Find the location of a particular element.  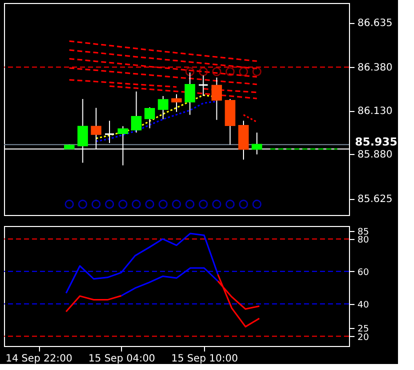

y-tick-label: 85.880 is located at coordinates (375, 155).